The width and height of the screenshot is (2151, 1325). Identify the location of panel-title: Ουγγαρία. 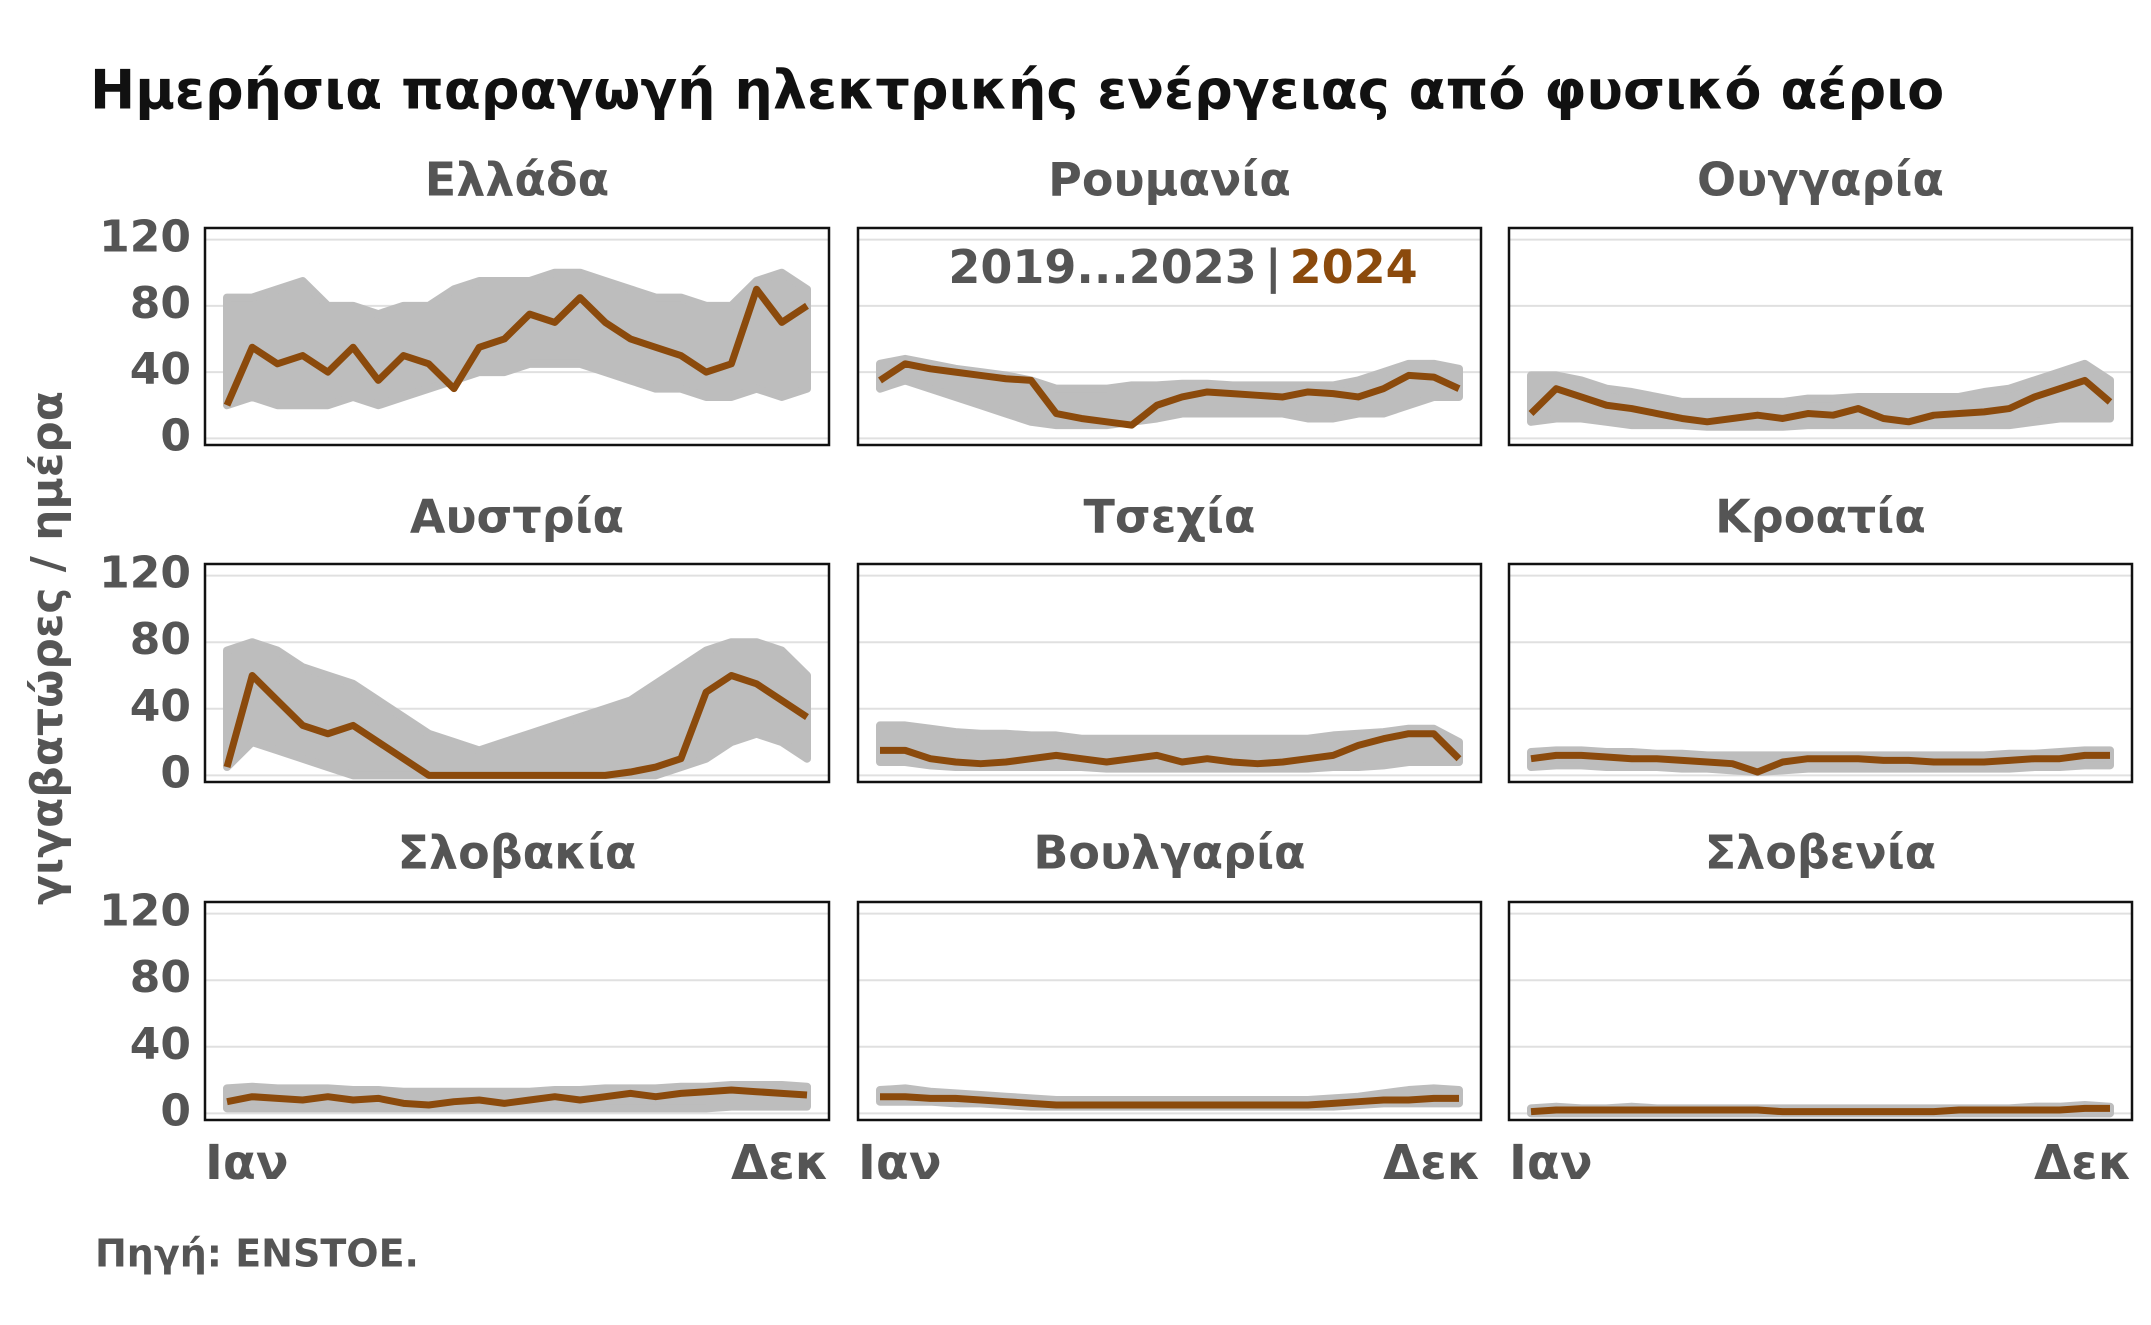
(1820, 180).